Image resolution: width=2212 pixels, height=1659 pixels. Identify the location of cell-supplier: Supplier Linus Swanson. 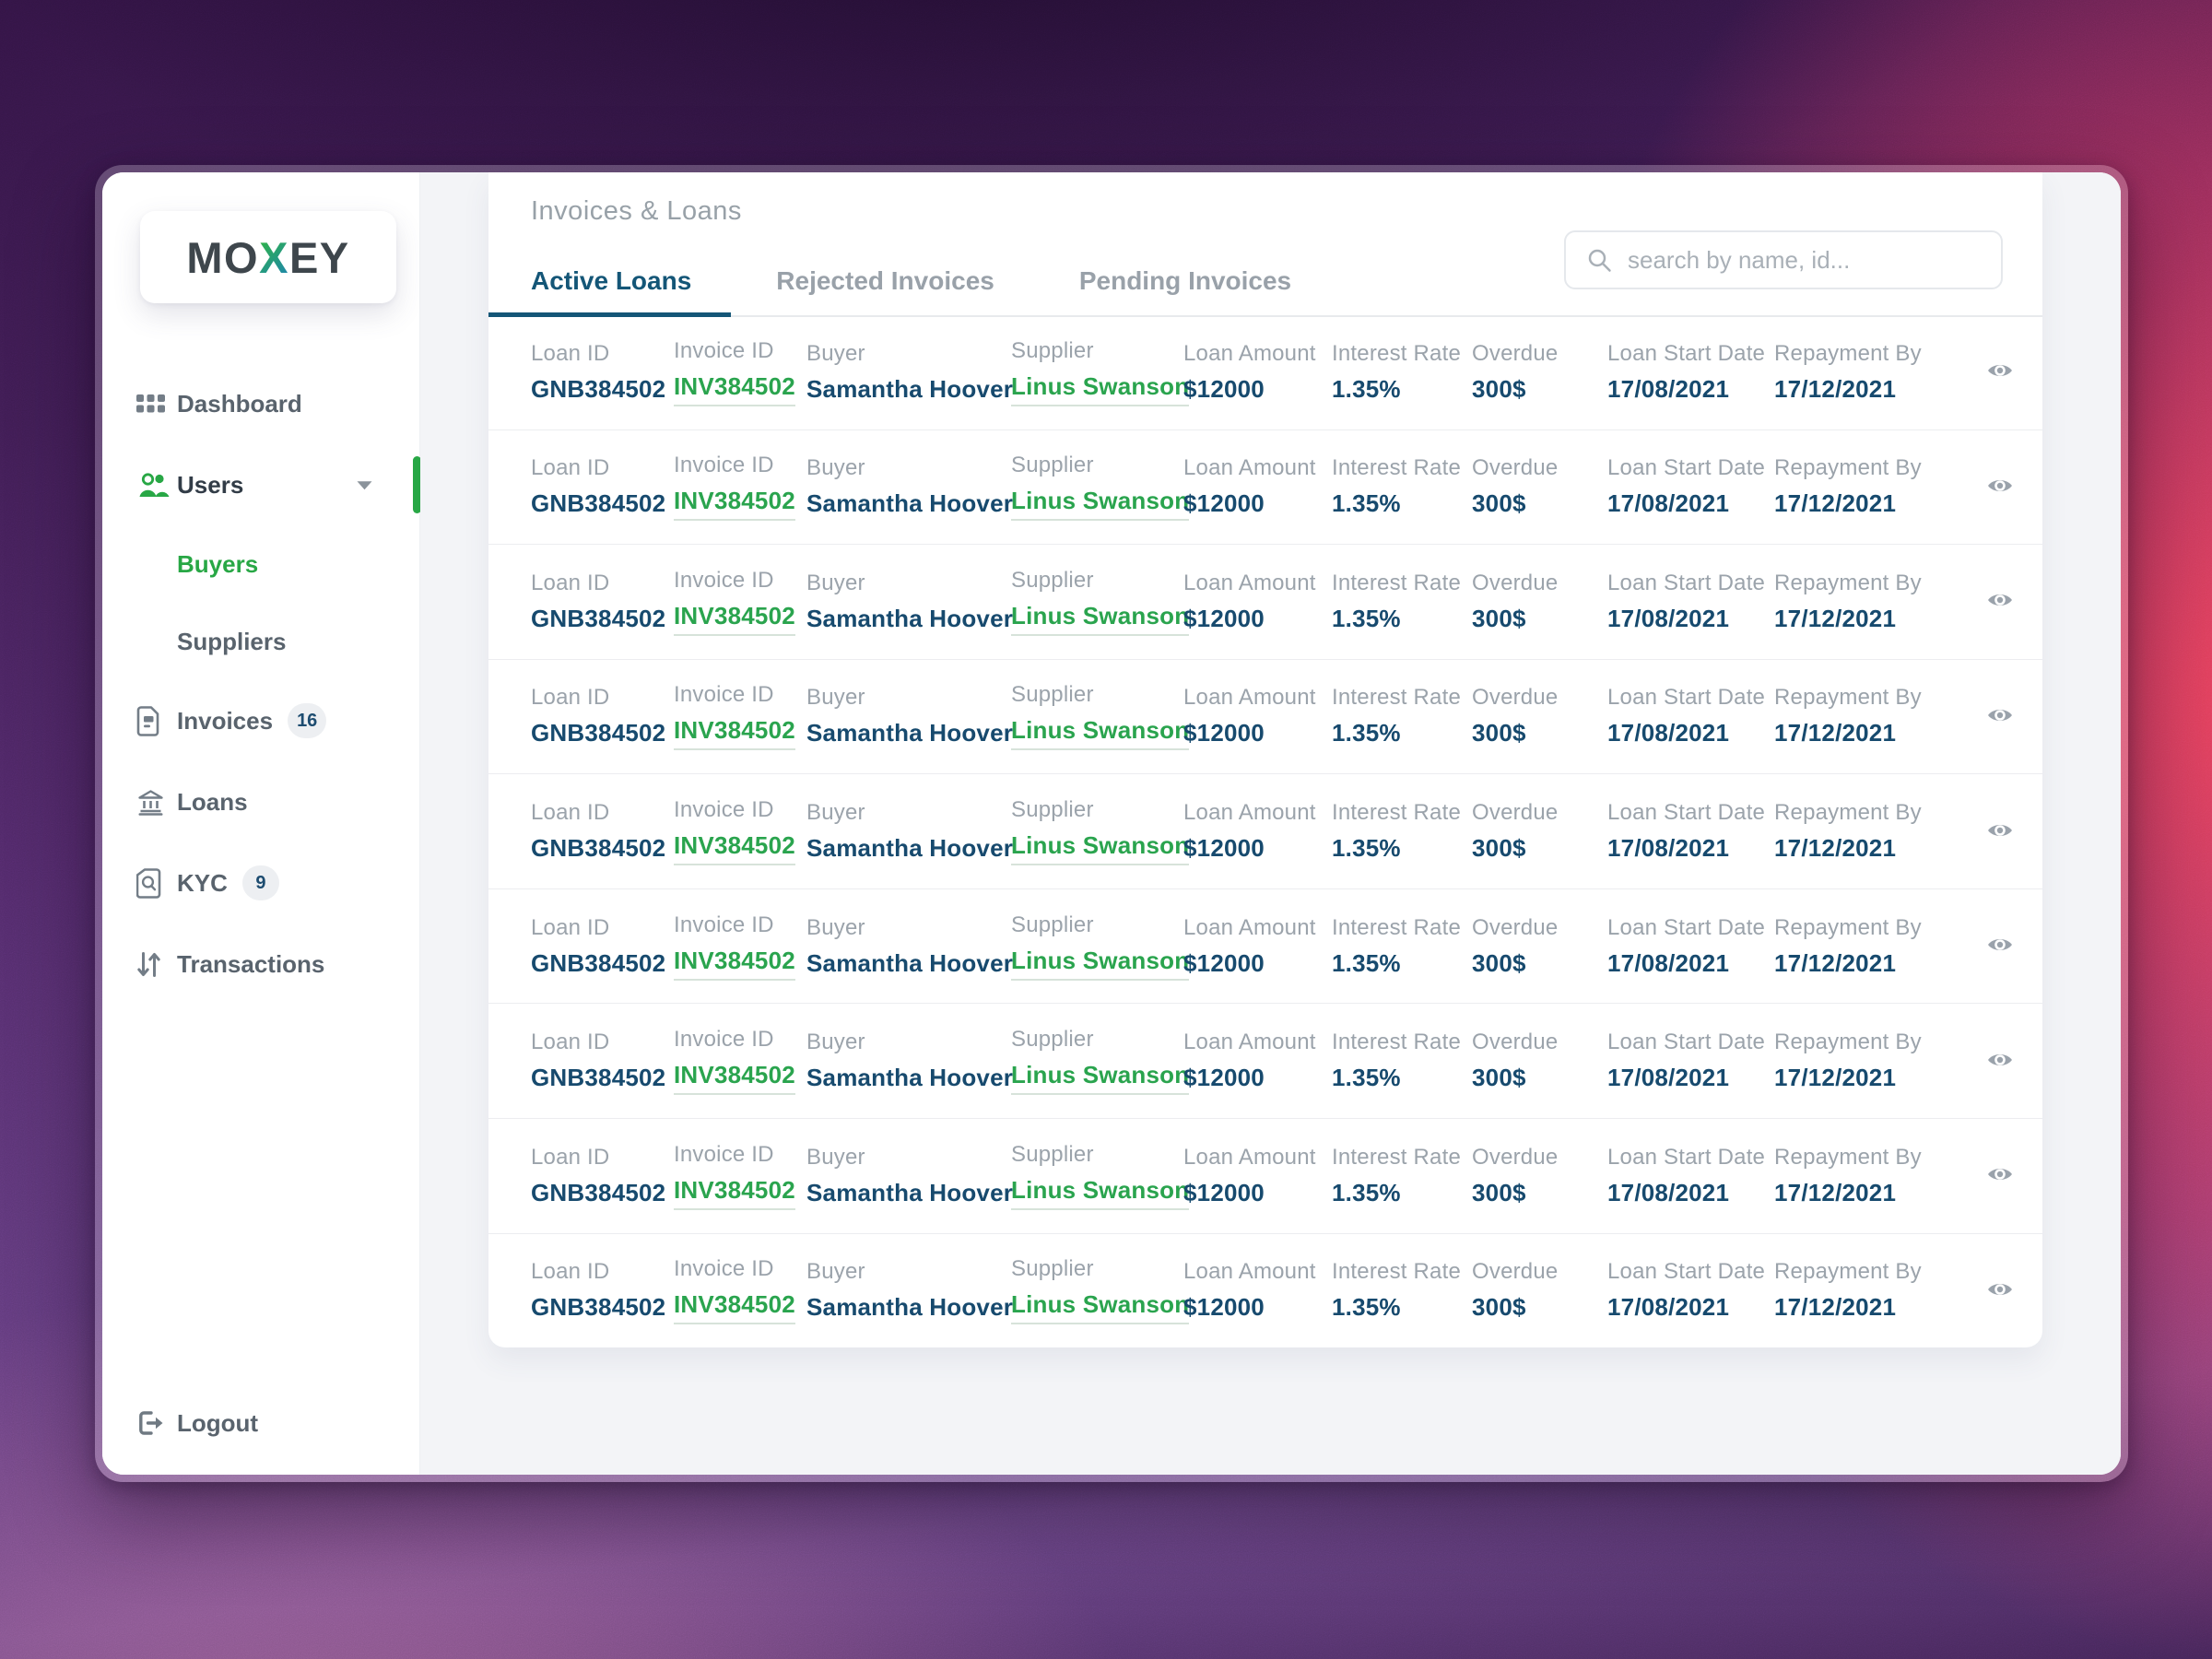
(1100, 487).